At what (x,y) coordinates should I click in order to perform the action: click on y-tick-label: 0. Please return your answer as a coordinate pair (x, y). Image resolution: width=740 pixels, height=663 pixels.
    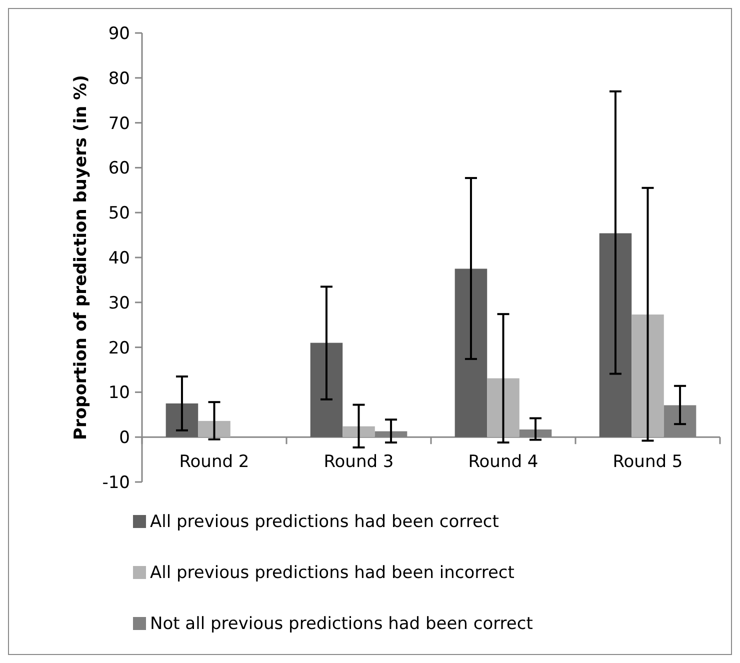
    Looking at the image, I should click on (124, 438).